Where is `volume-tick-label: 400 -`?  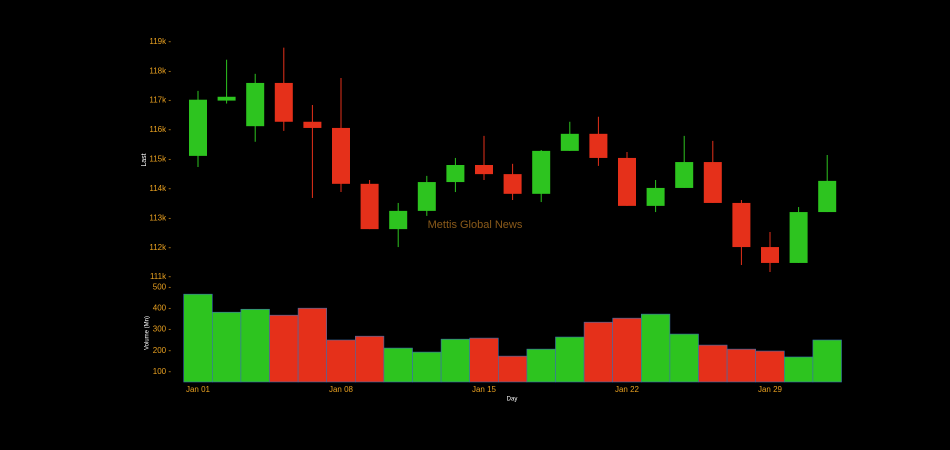
volume-tick-label: 400 - is located at coordinates (162, 308).